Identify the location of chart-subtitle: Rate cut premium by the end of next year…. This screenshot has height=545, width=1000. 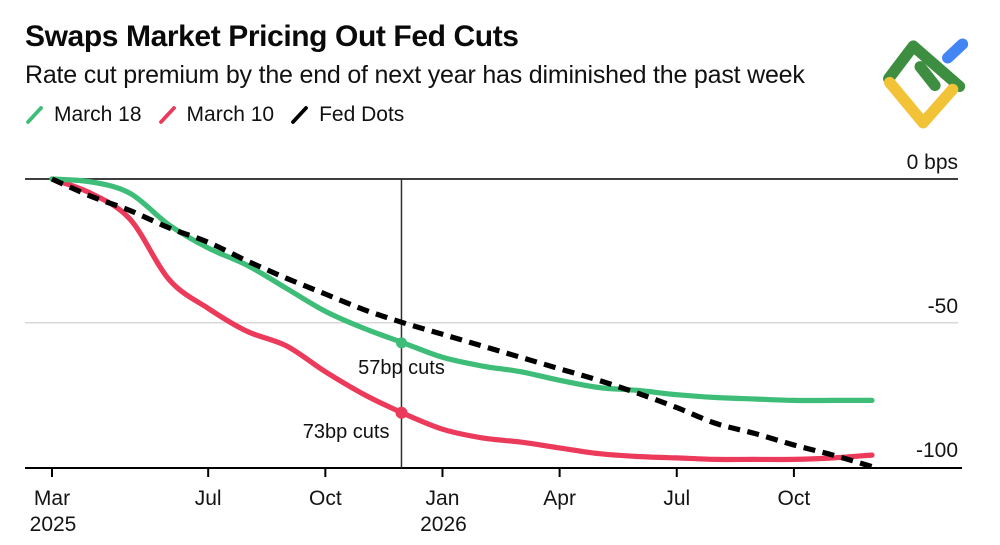
(415, 75).